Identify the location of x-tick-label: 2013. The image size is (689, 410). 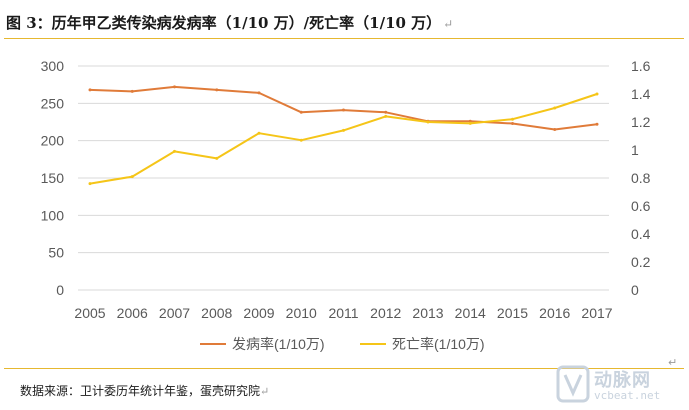
(427, 313).